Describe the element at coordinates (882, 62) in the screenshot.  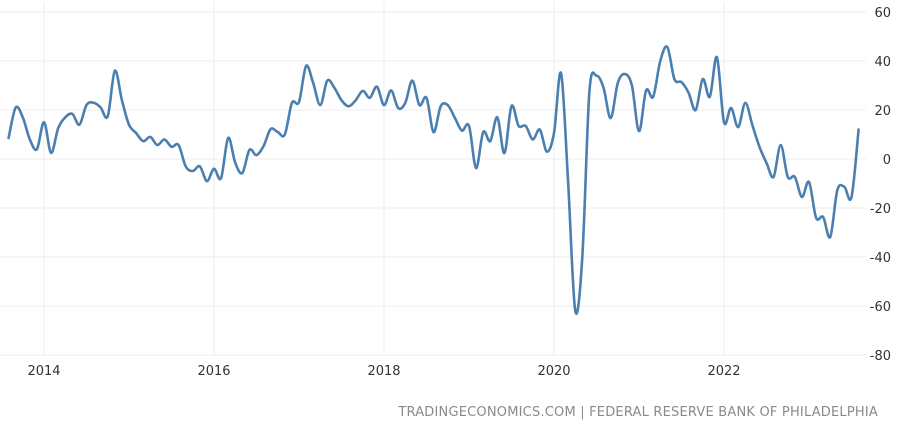
I see `y-tick-label: 40` at that location.